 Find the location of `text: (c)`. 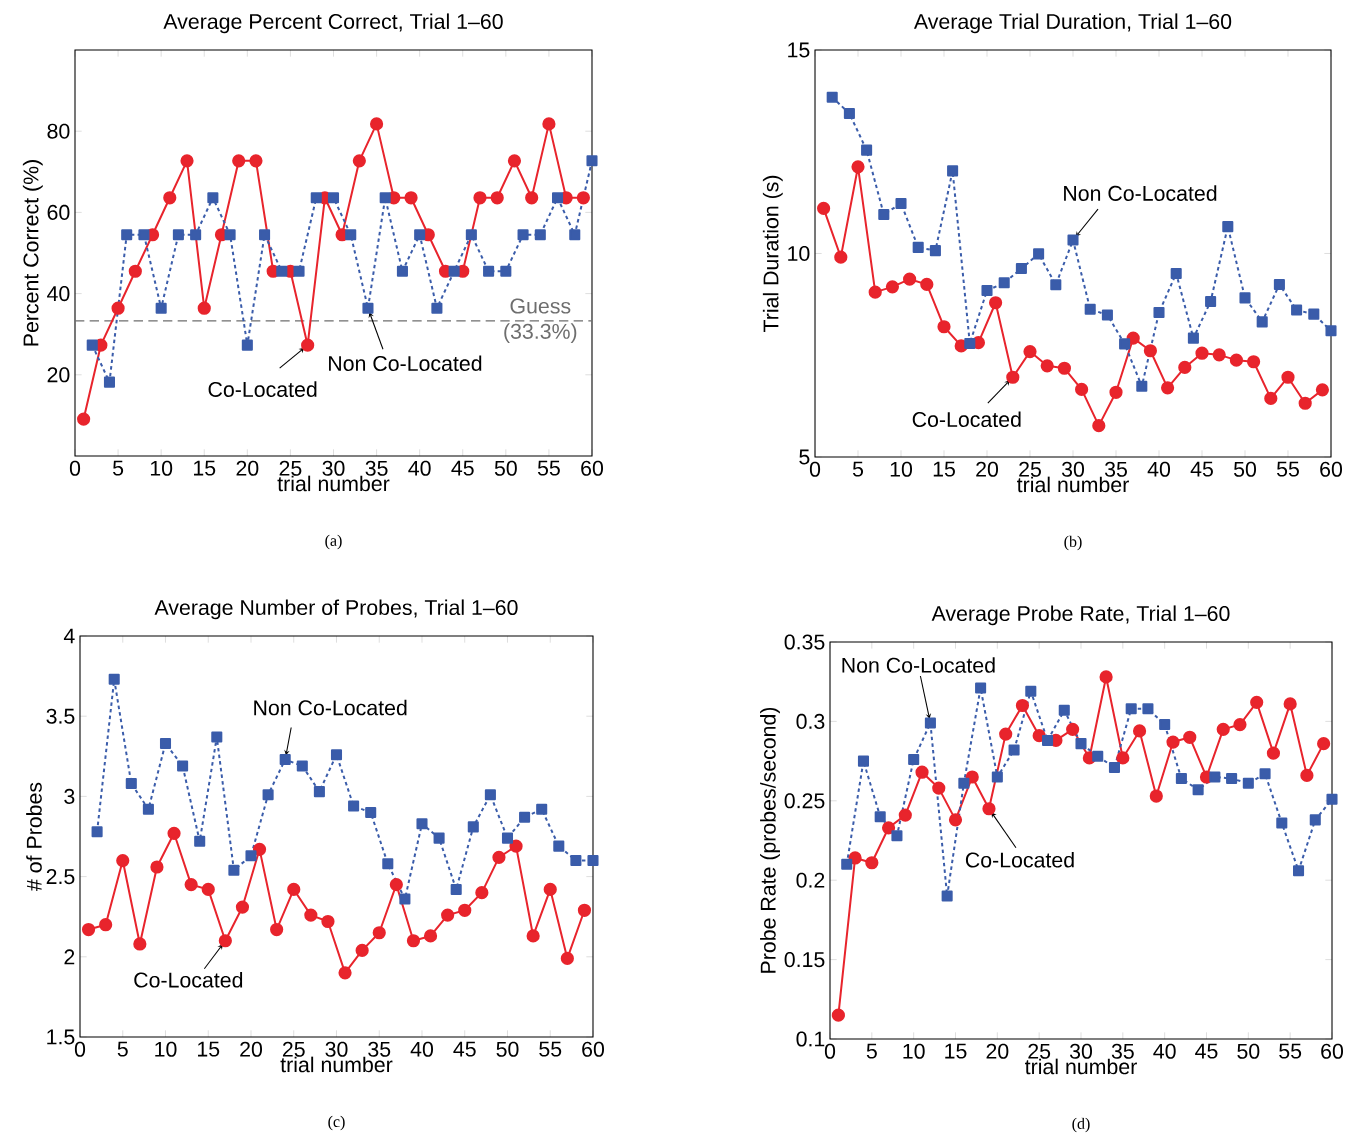

text: (c) is located at coordinates (336, 1123).